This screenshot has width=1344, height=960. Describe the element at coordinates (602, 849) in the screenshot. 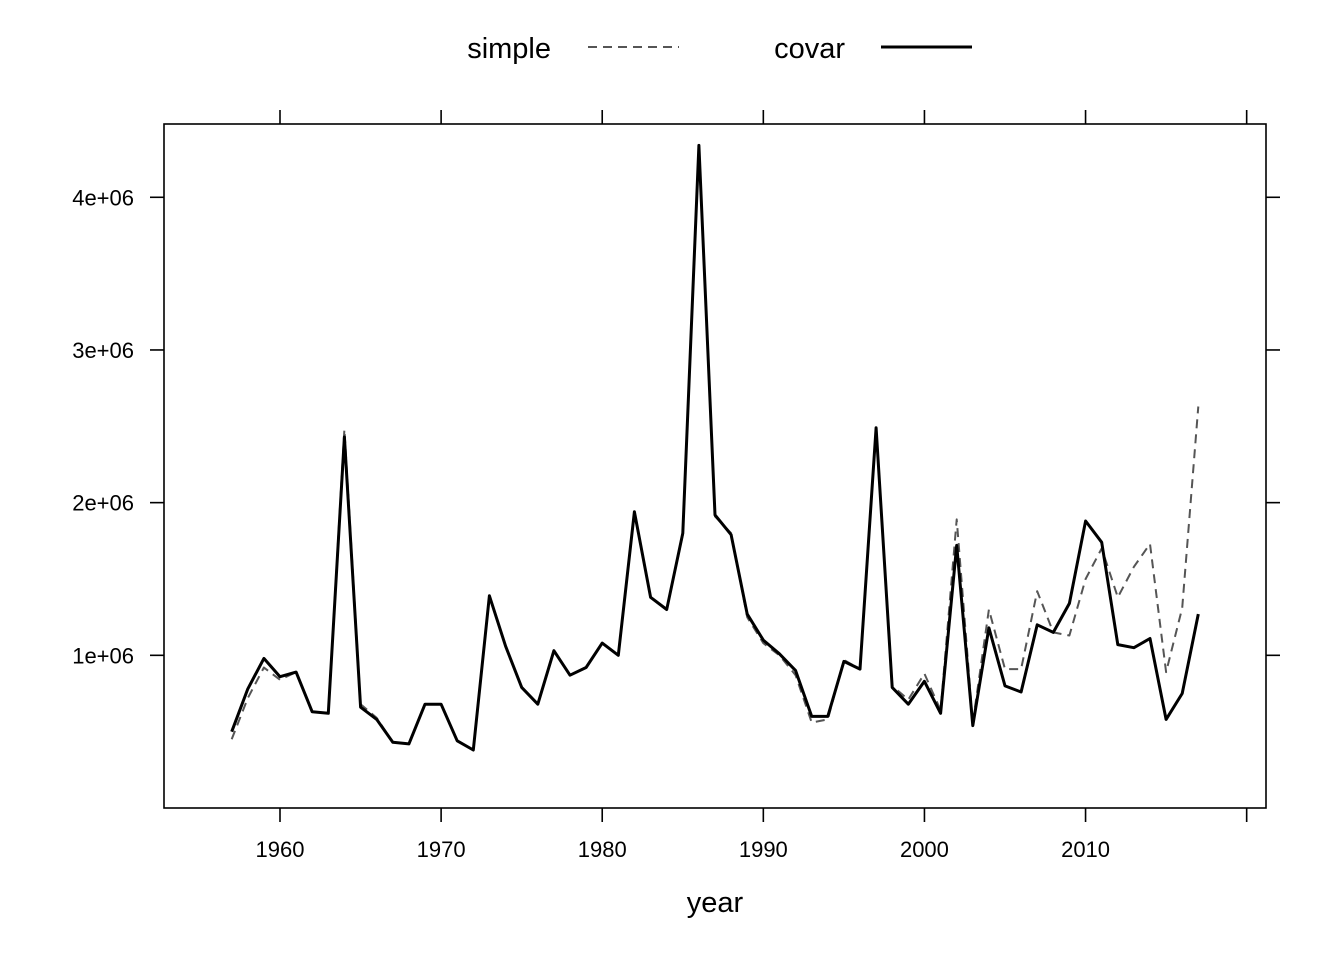

I see `x-tick-label-1980: 1980` at that location.